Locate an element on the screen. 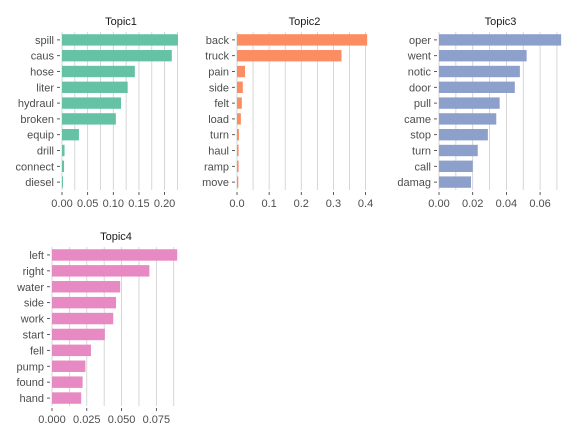 The height and width of the screenshot is (436, 574). bar-hose is located at coordinates (98, 71).